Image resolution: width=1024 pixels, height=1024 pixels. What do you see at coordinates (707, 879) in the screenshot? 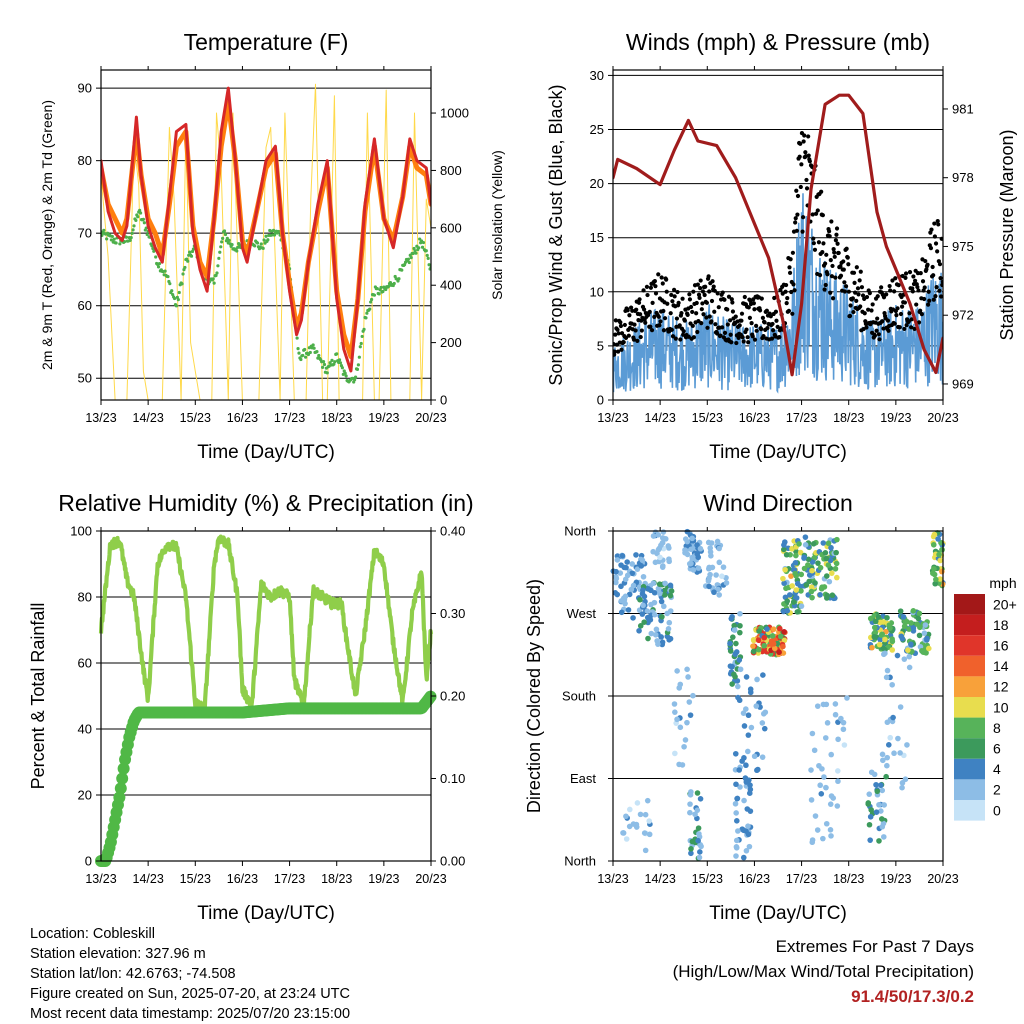
I see `x-tick-label: 15/23` at bounding box center [707, 879].